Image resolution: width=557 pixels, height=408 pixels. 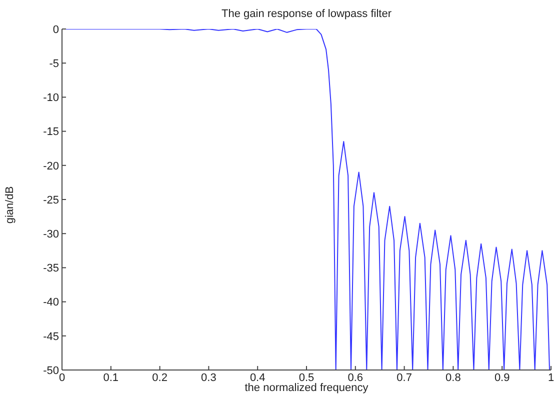 I want to click on x-tick-label: 0.3, so click(x=208, y=378).